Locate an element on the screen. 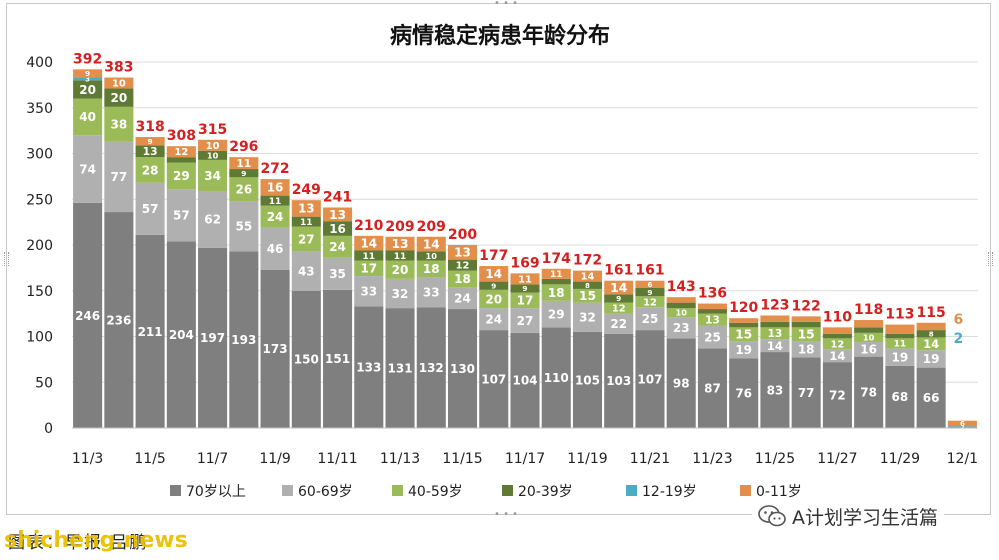 Image resolution: width=999 pixels, height=560 pixels. x-tick-label: 11/23 is located at coordinates (712, 459).